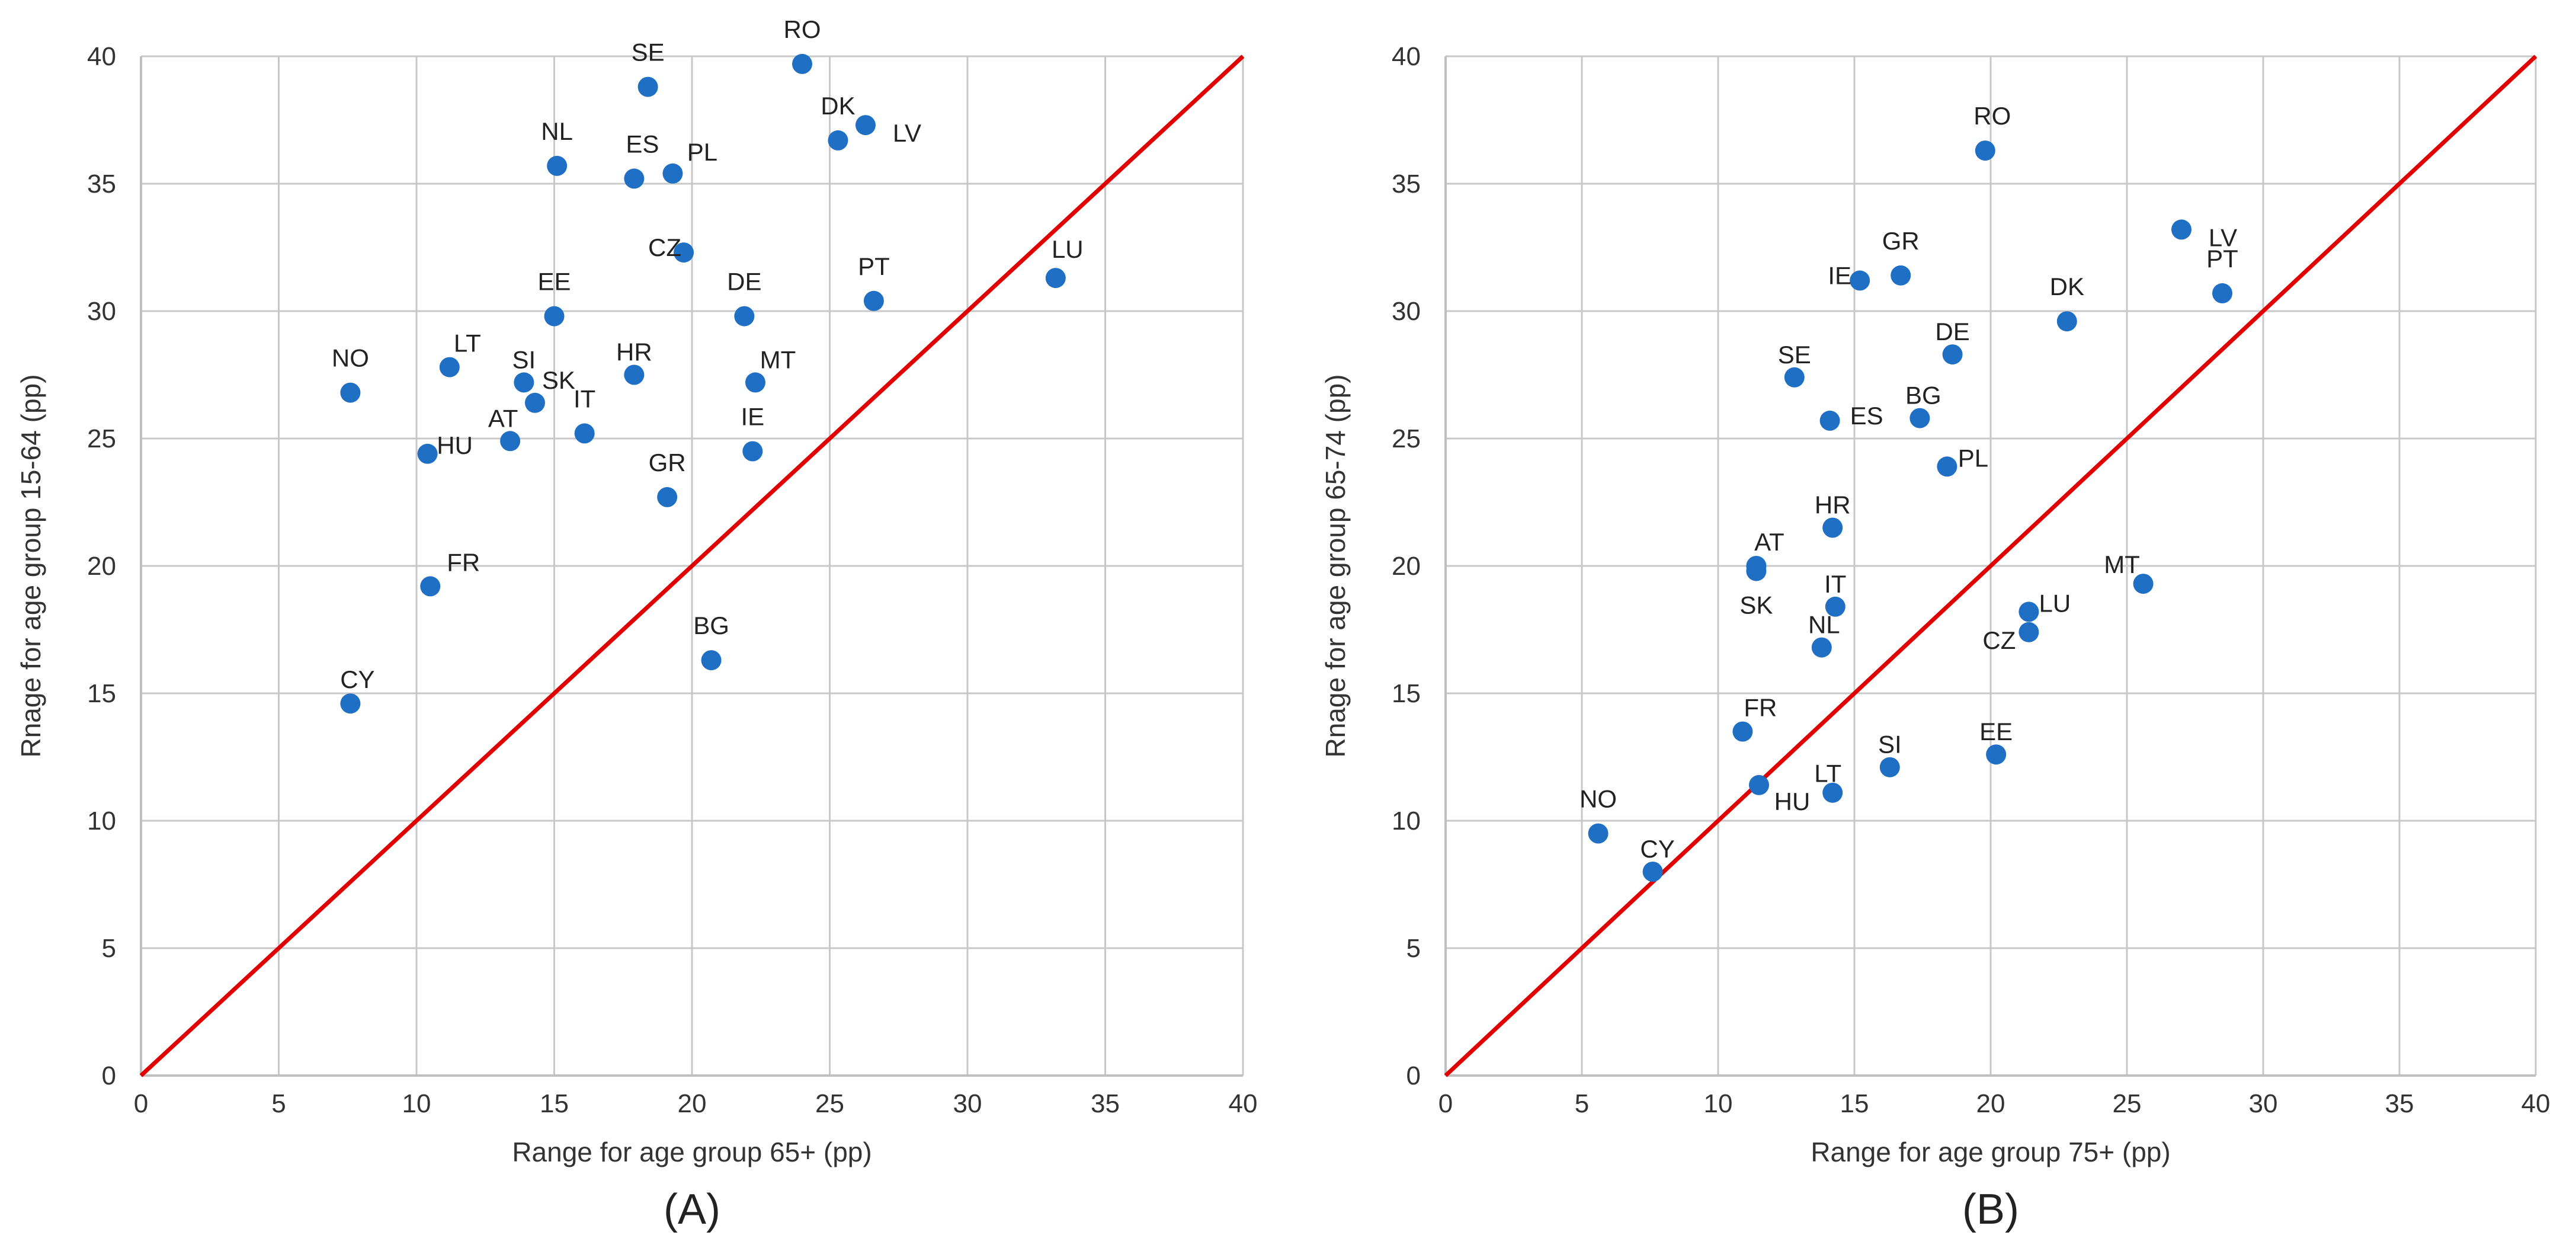  What do you see at coordinates (829, 1103) in the screenshot?
I see `chart-a-xtick-label: 25` at bounding box center [829, 1103].